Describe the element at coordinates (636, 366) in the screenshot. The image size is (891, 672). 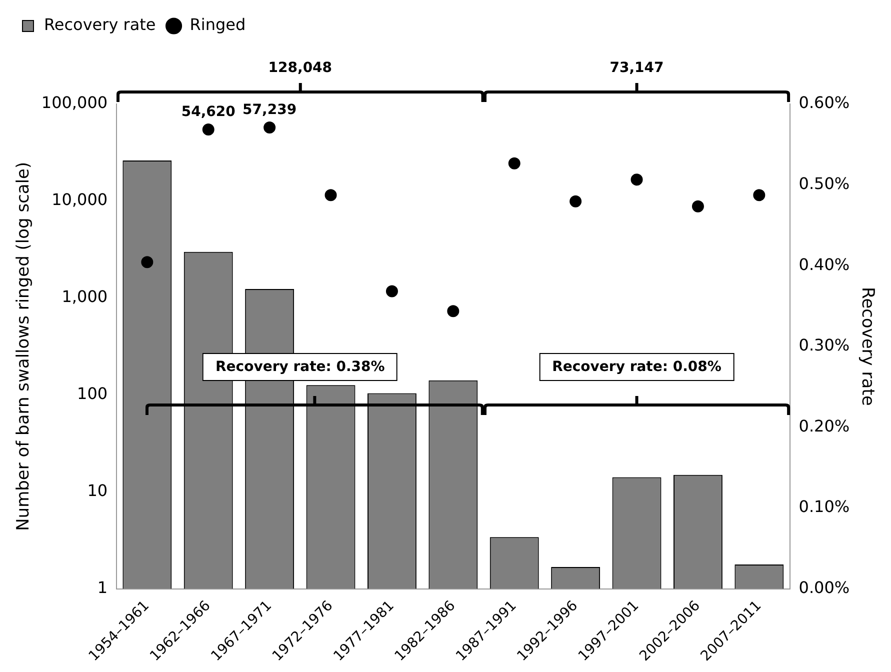
I see `annotation: Recovery rate: 0.08%` at that location.